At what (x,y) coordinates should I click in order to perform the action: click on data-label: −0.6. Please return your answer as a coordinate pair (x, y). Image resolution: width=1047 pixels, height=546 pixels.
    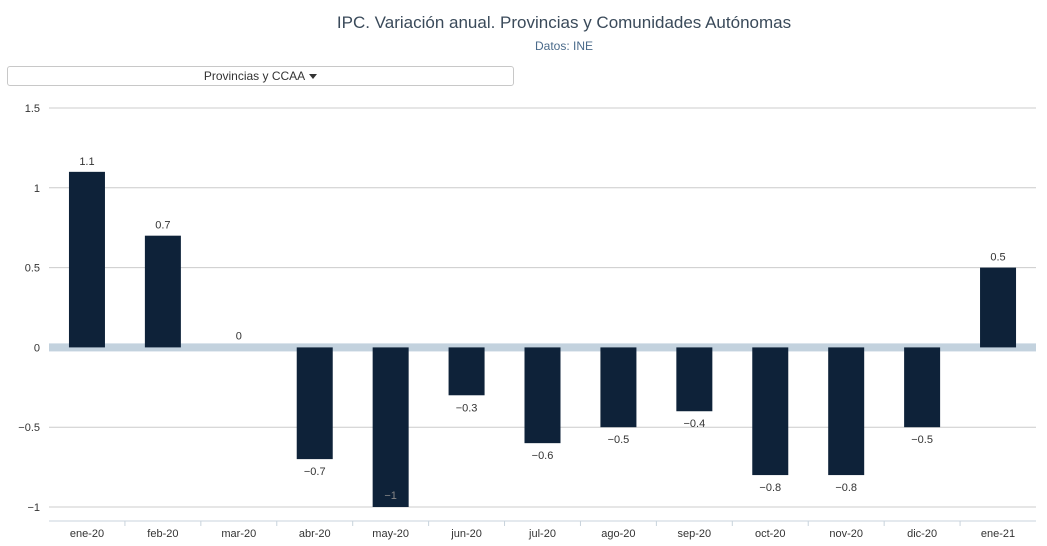
    Looking at the image, I should click on (543, 456).